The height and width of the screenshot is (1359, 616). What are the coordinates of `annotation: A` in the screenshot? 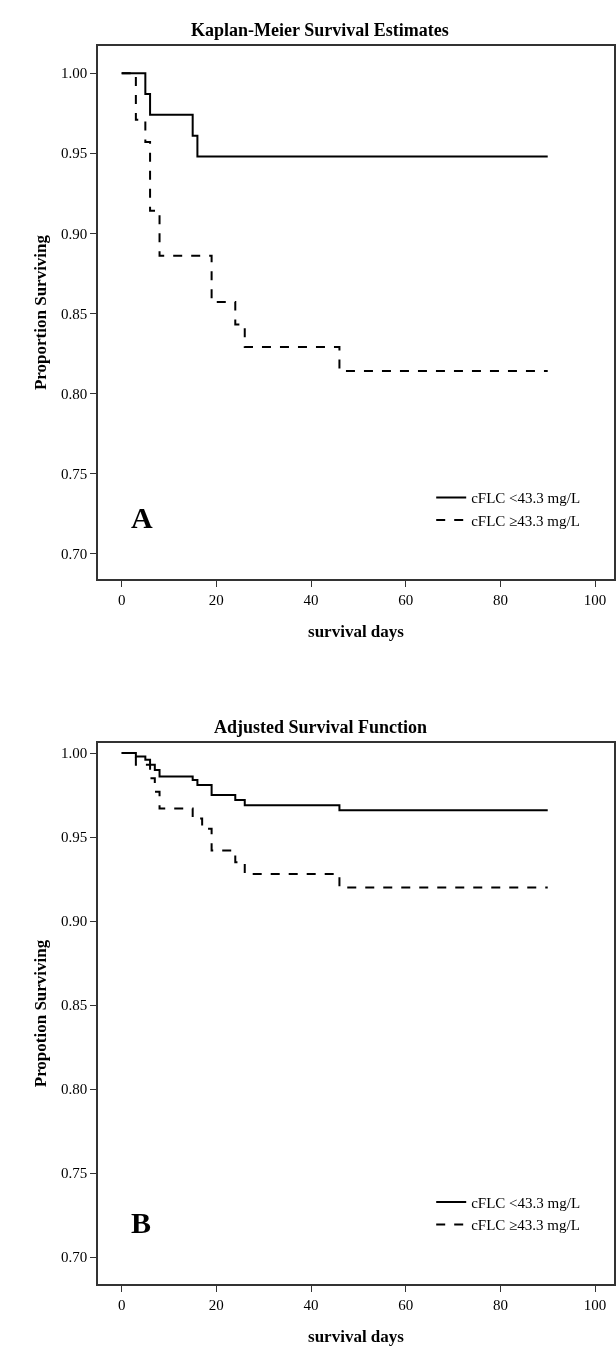 It's located at (142, 517).